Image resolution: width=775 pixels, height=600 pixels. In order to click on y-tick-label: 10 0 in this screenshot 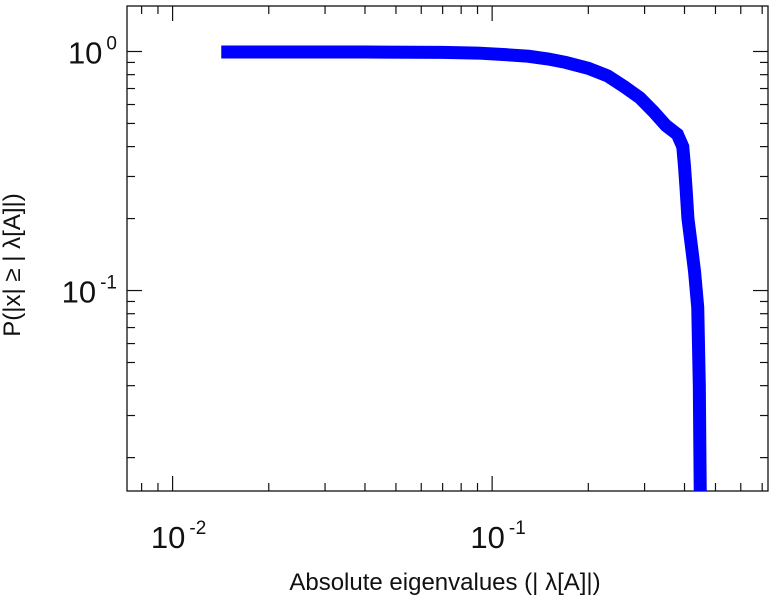, I will do `click(92, 51)`.